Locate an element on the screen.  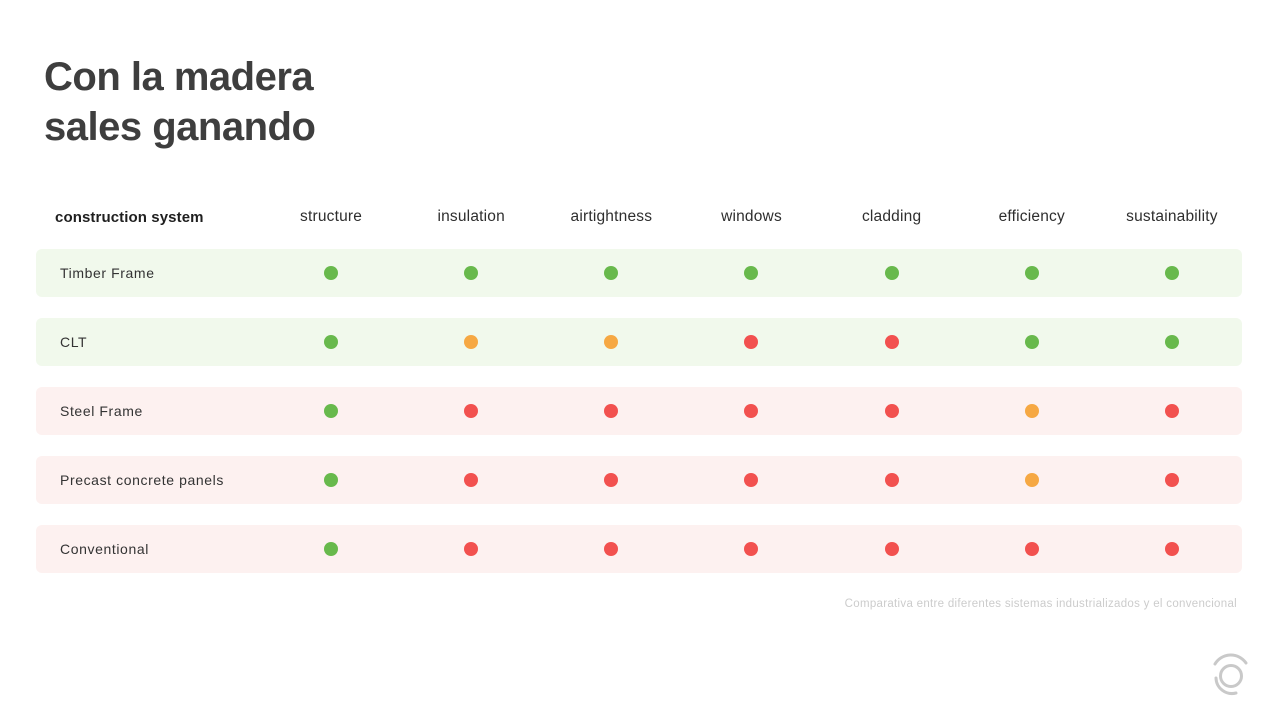
table-row-clt: CLT is located at coordinates (639, 342).